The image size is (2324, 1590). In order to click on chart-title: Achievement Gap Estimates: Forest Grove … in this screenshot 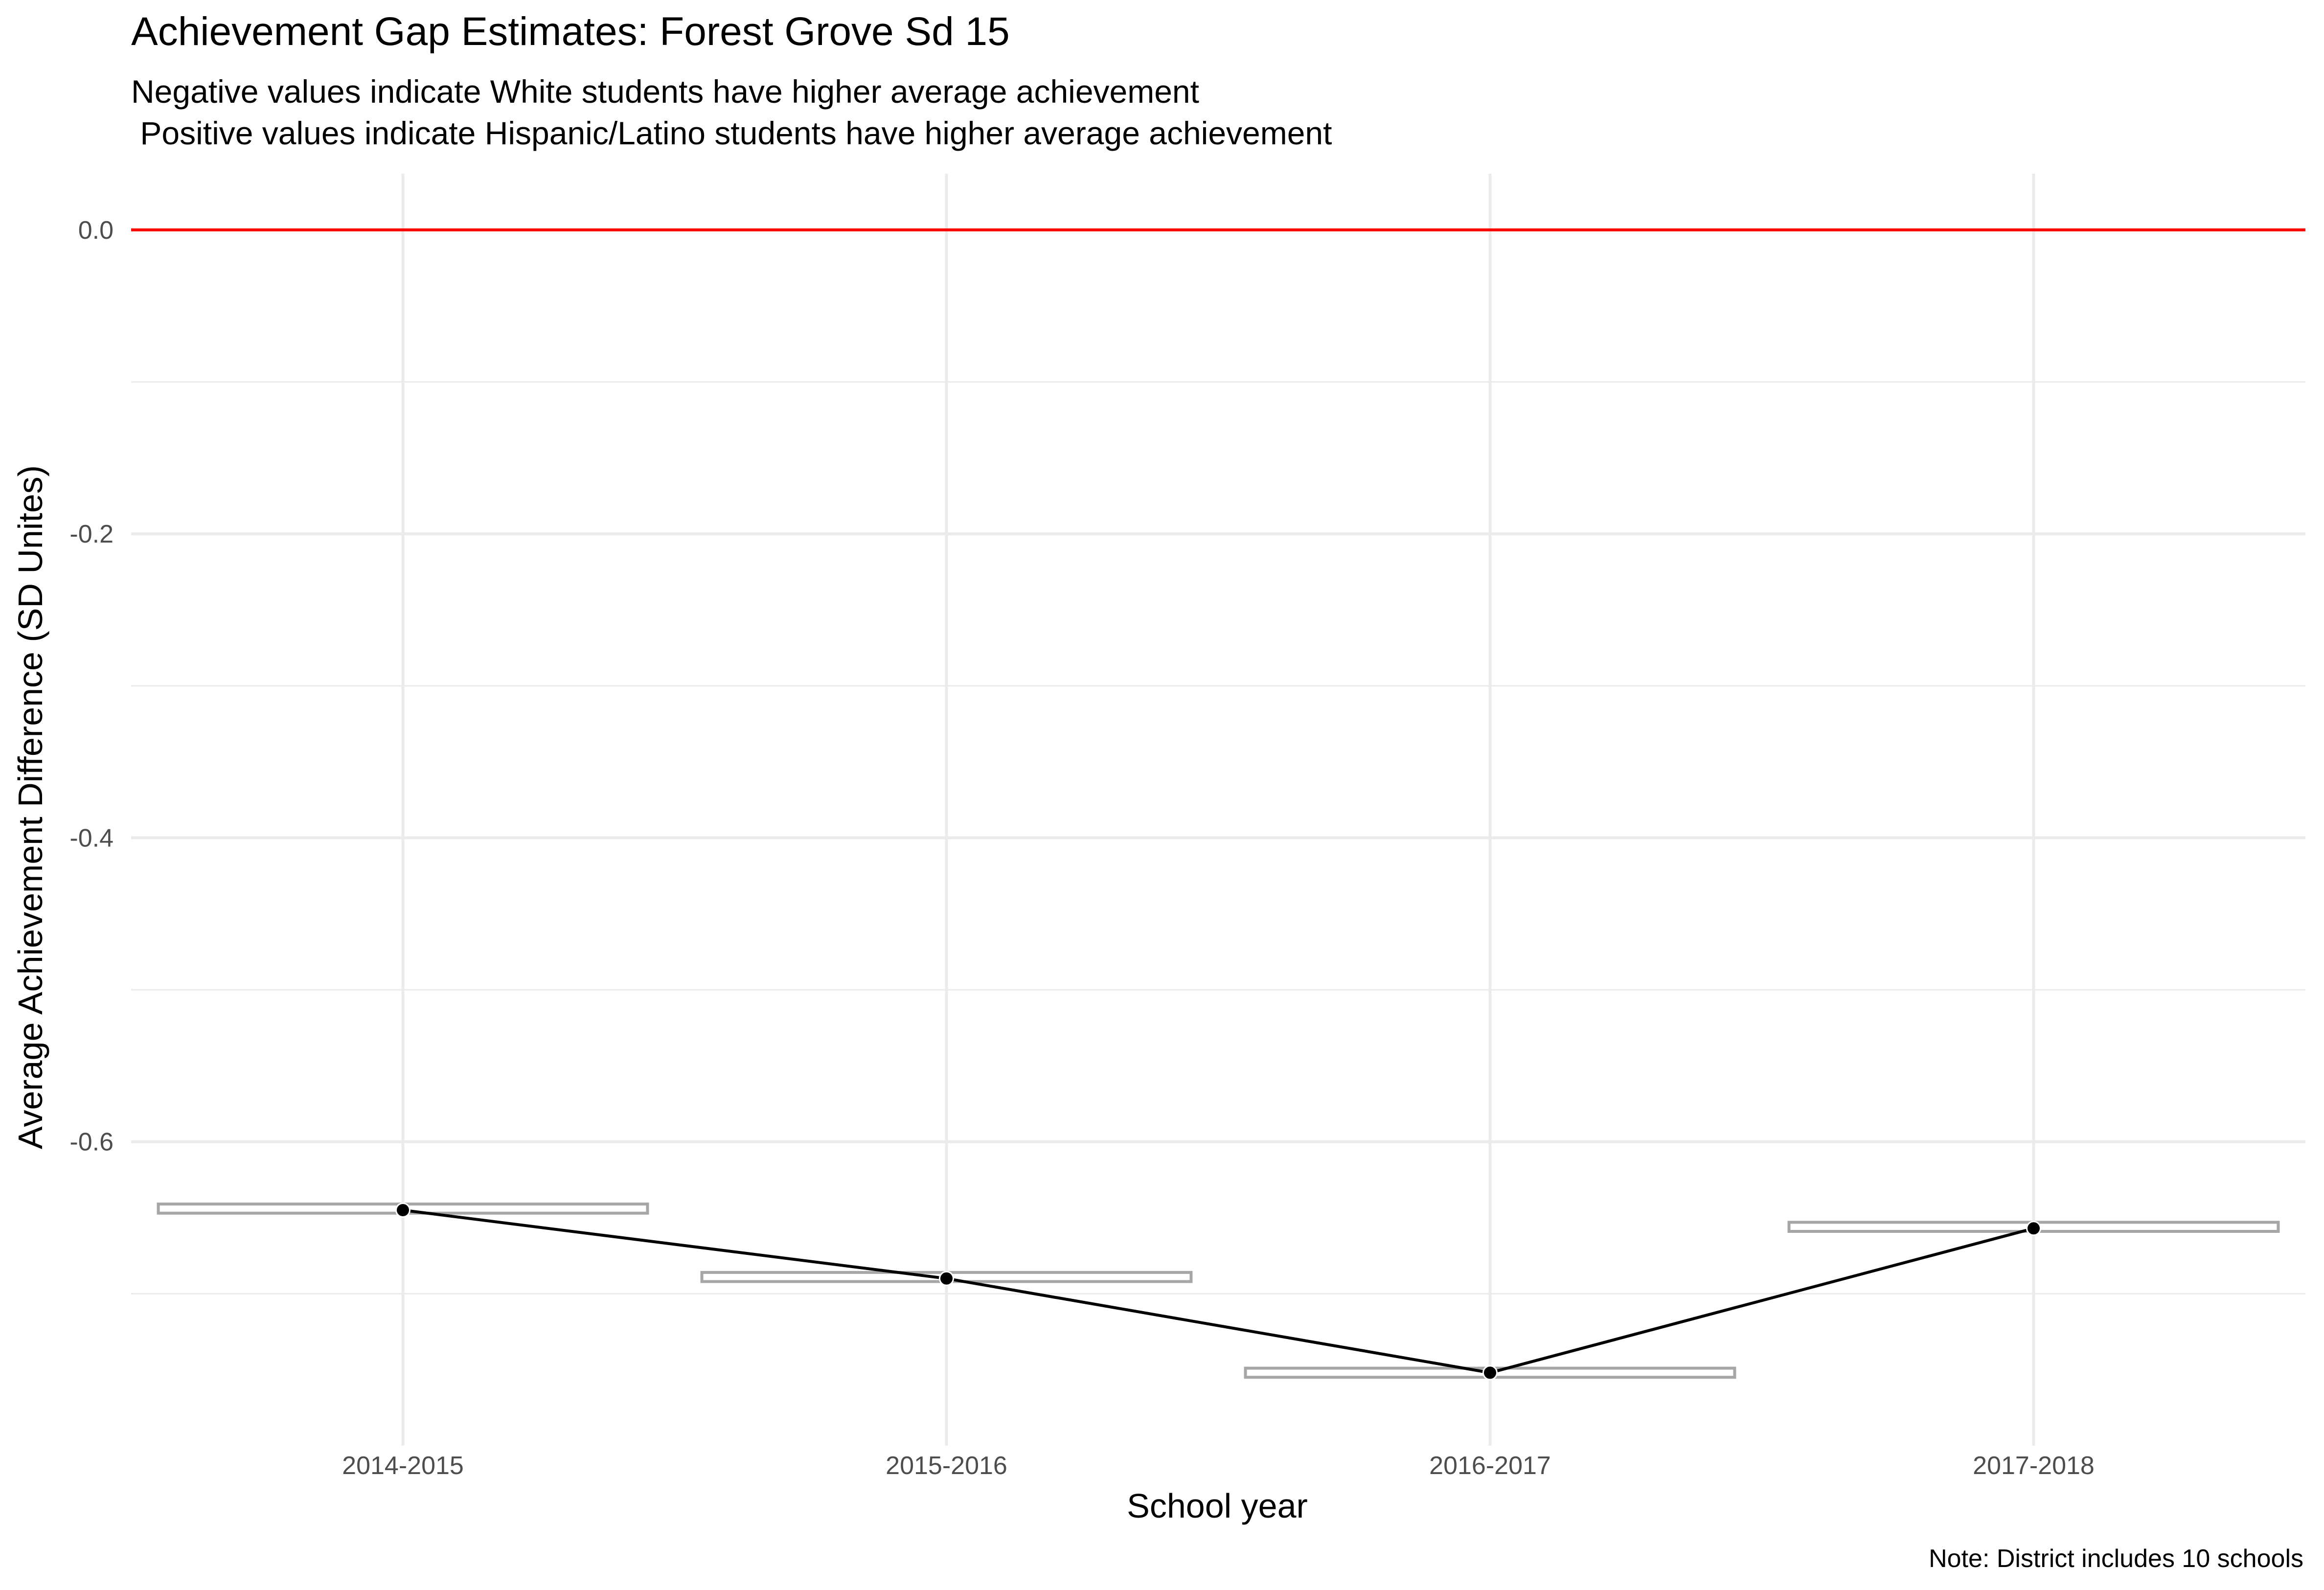, I will do `click(571, 32)`.